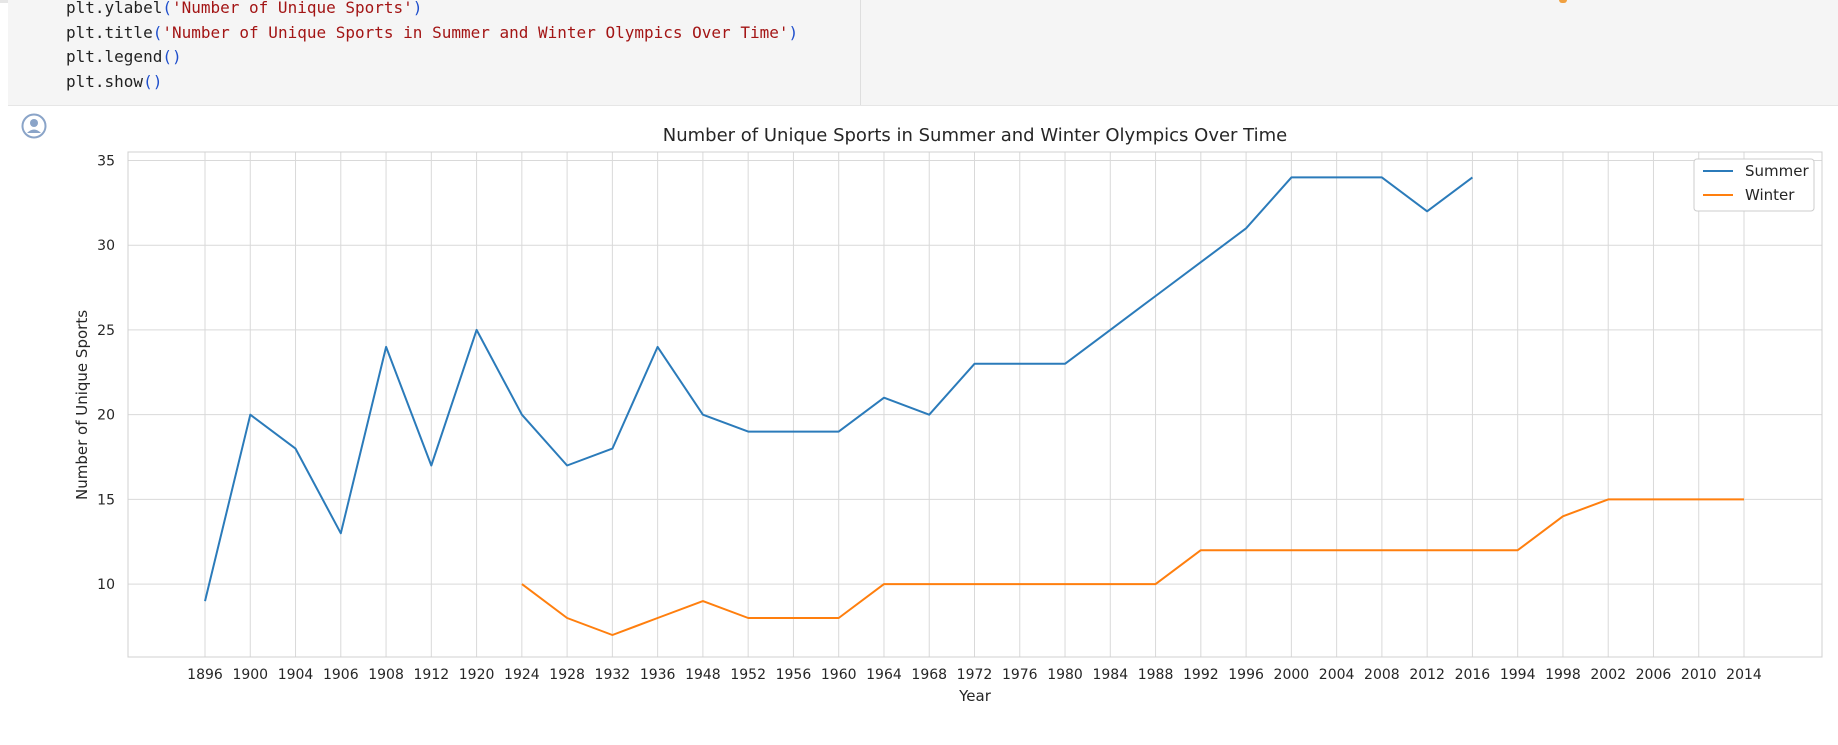 Image resolution: width=1838 pixels, height=745 pixels. Describe the element at coordinates (477, 675) in the screenshot. I see `x-tick-label: 1920` at that location.